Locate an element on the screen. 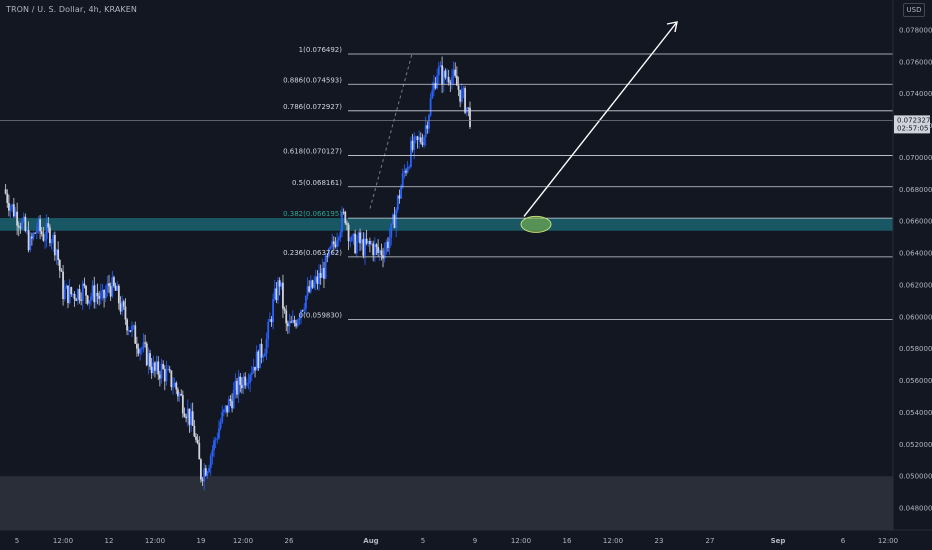  price-tag-bg is located at coordinates (912, 124).